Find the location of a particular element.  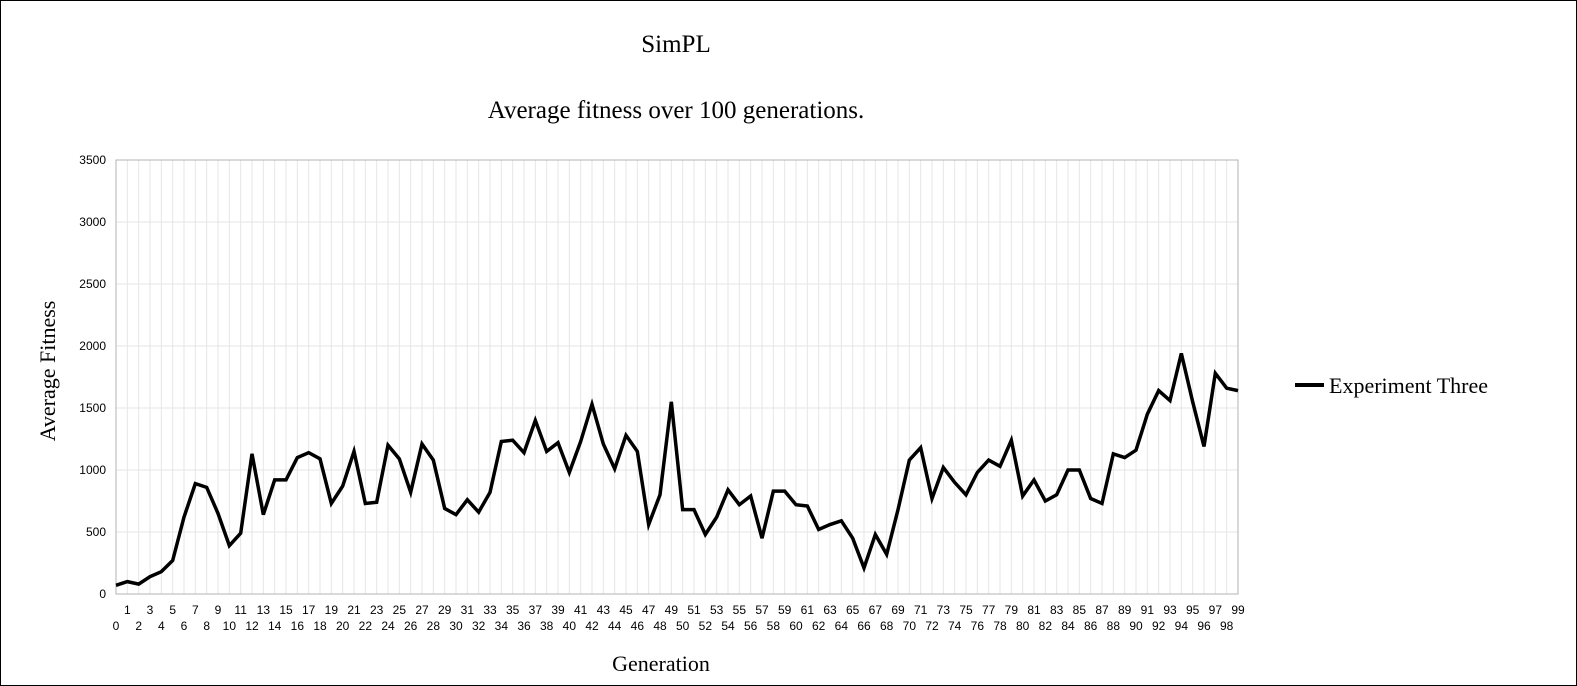

x-tick-label: 83 is located at coordinates (1057, 610).